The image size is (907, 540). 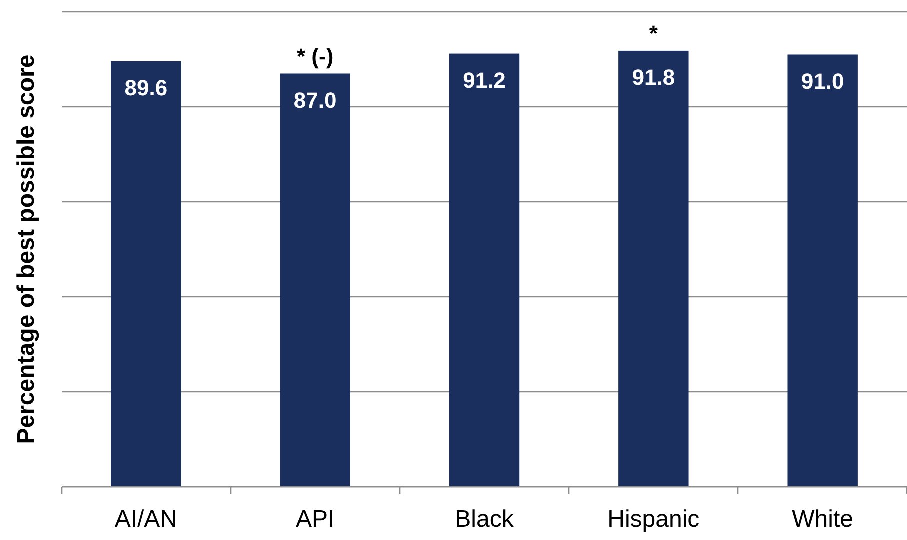 I want to click on x-tick-label: White, so click(x=823, y=519).